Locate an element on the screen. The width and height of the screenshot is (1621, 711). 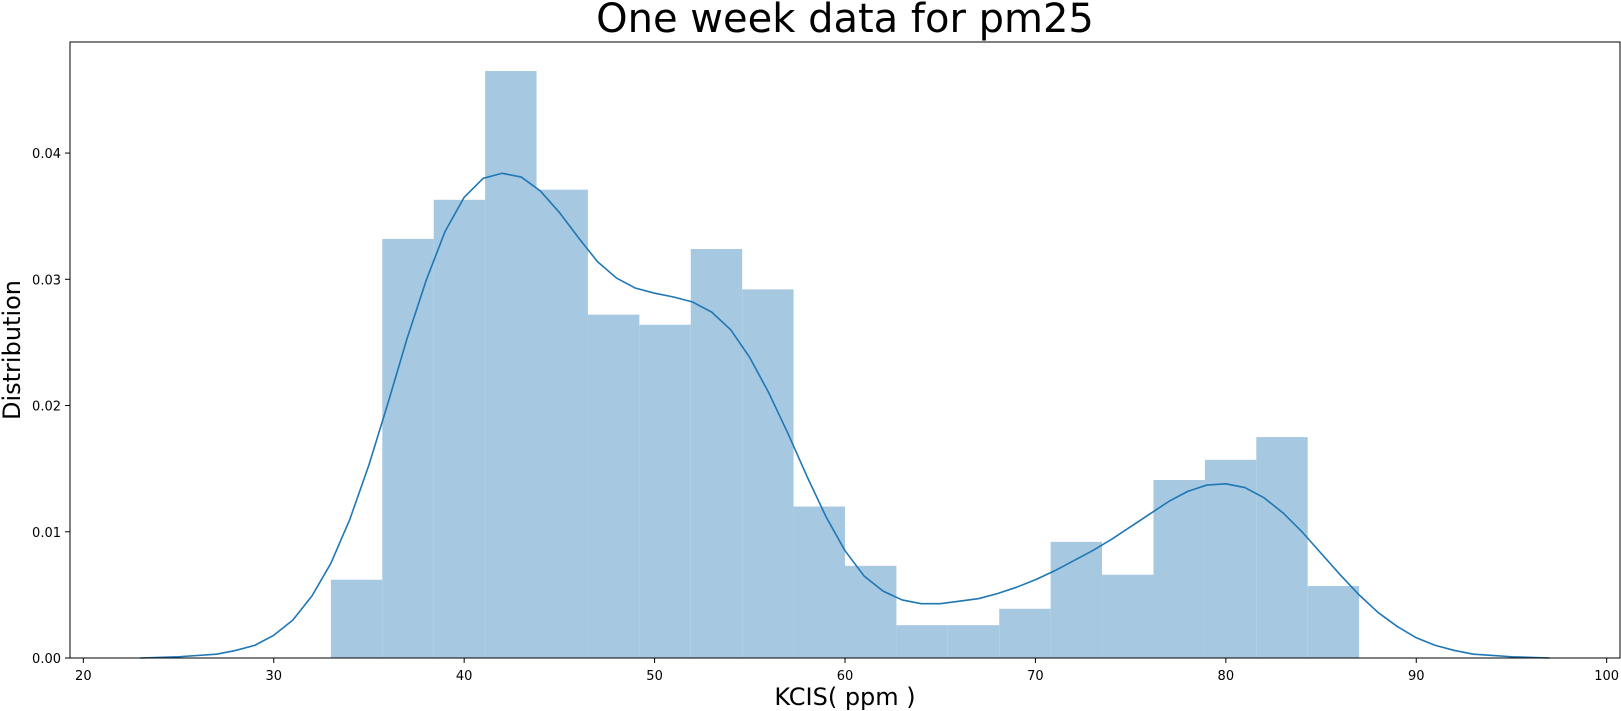
x-tick-label: 100 is located at coordinates (1606, 676).